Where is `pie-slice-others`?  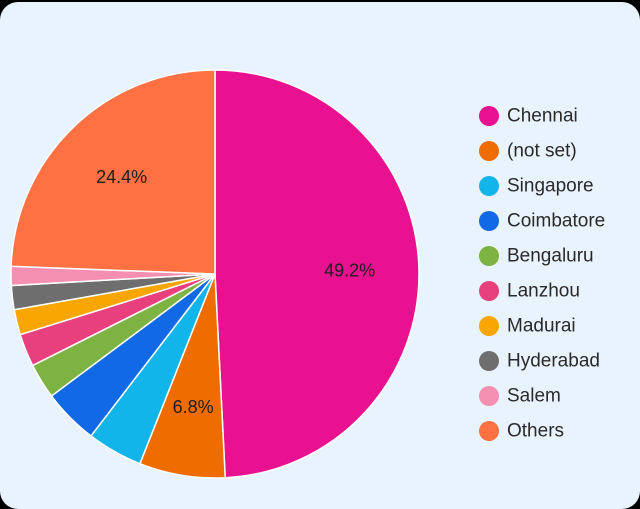
pie-slice-others is located at coordinates (113, 172).